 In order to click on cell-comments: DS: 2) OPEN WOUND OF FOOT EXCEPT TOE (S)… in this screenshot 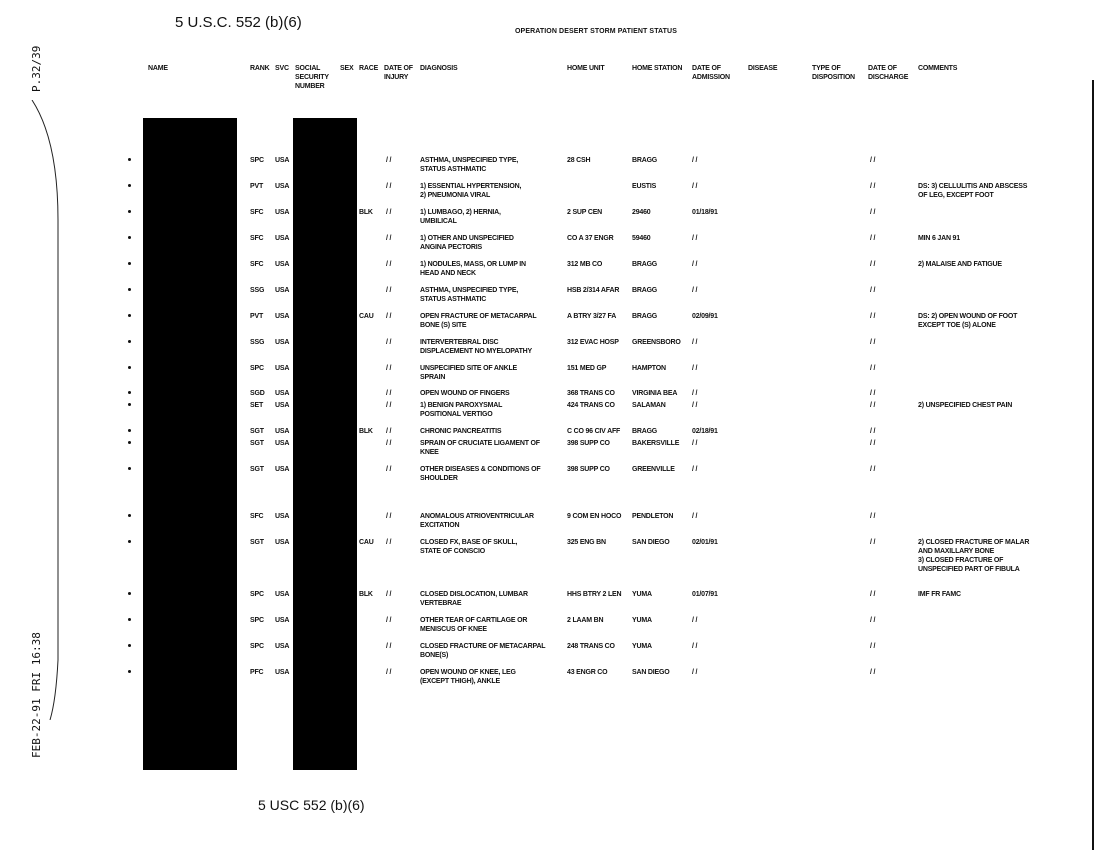, I will do `click(968, 321)`.